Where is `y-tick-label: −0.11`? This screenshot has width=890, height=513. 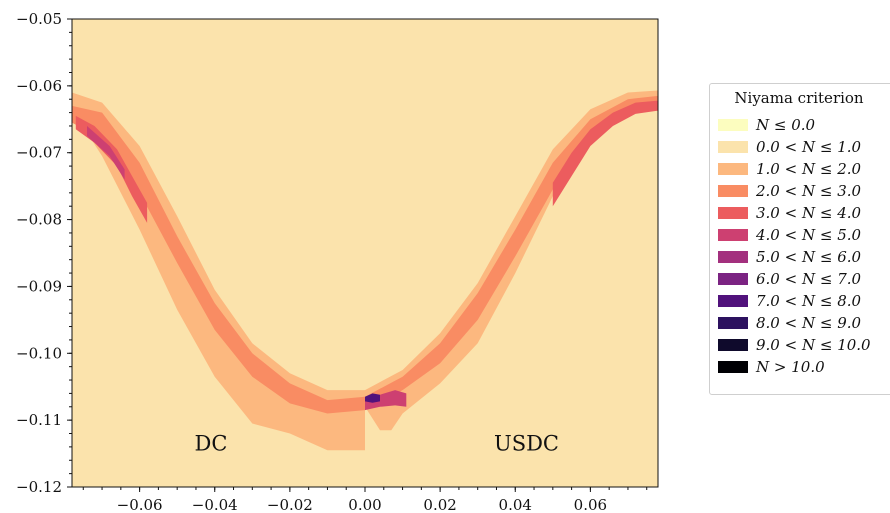
y-tick-label: −0.11 is located at coordinates (39, 420).